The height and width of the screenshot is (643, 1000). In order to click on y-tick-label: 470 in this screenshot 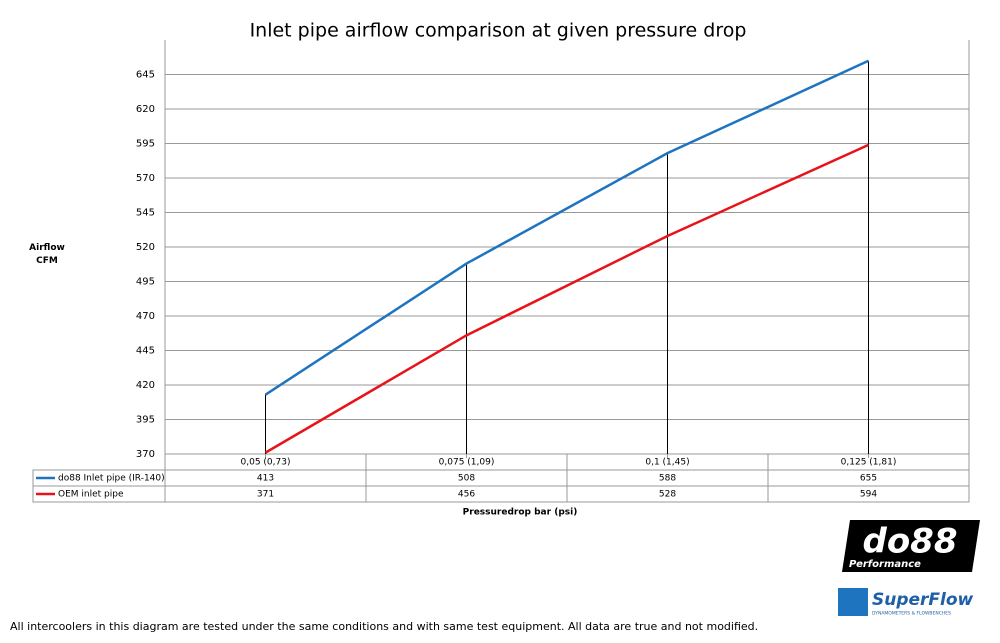, I will do `click(145, 316)`.